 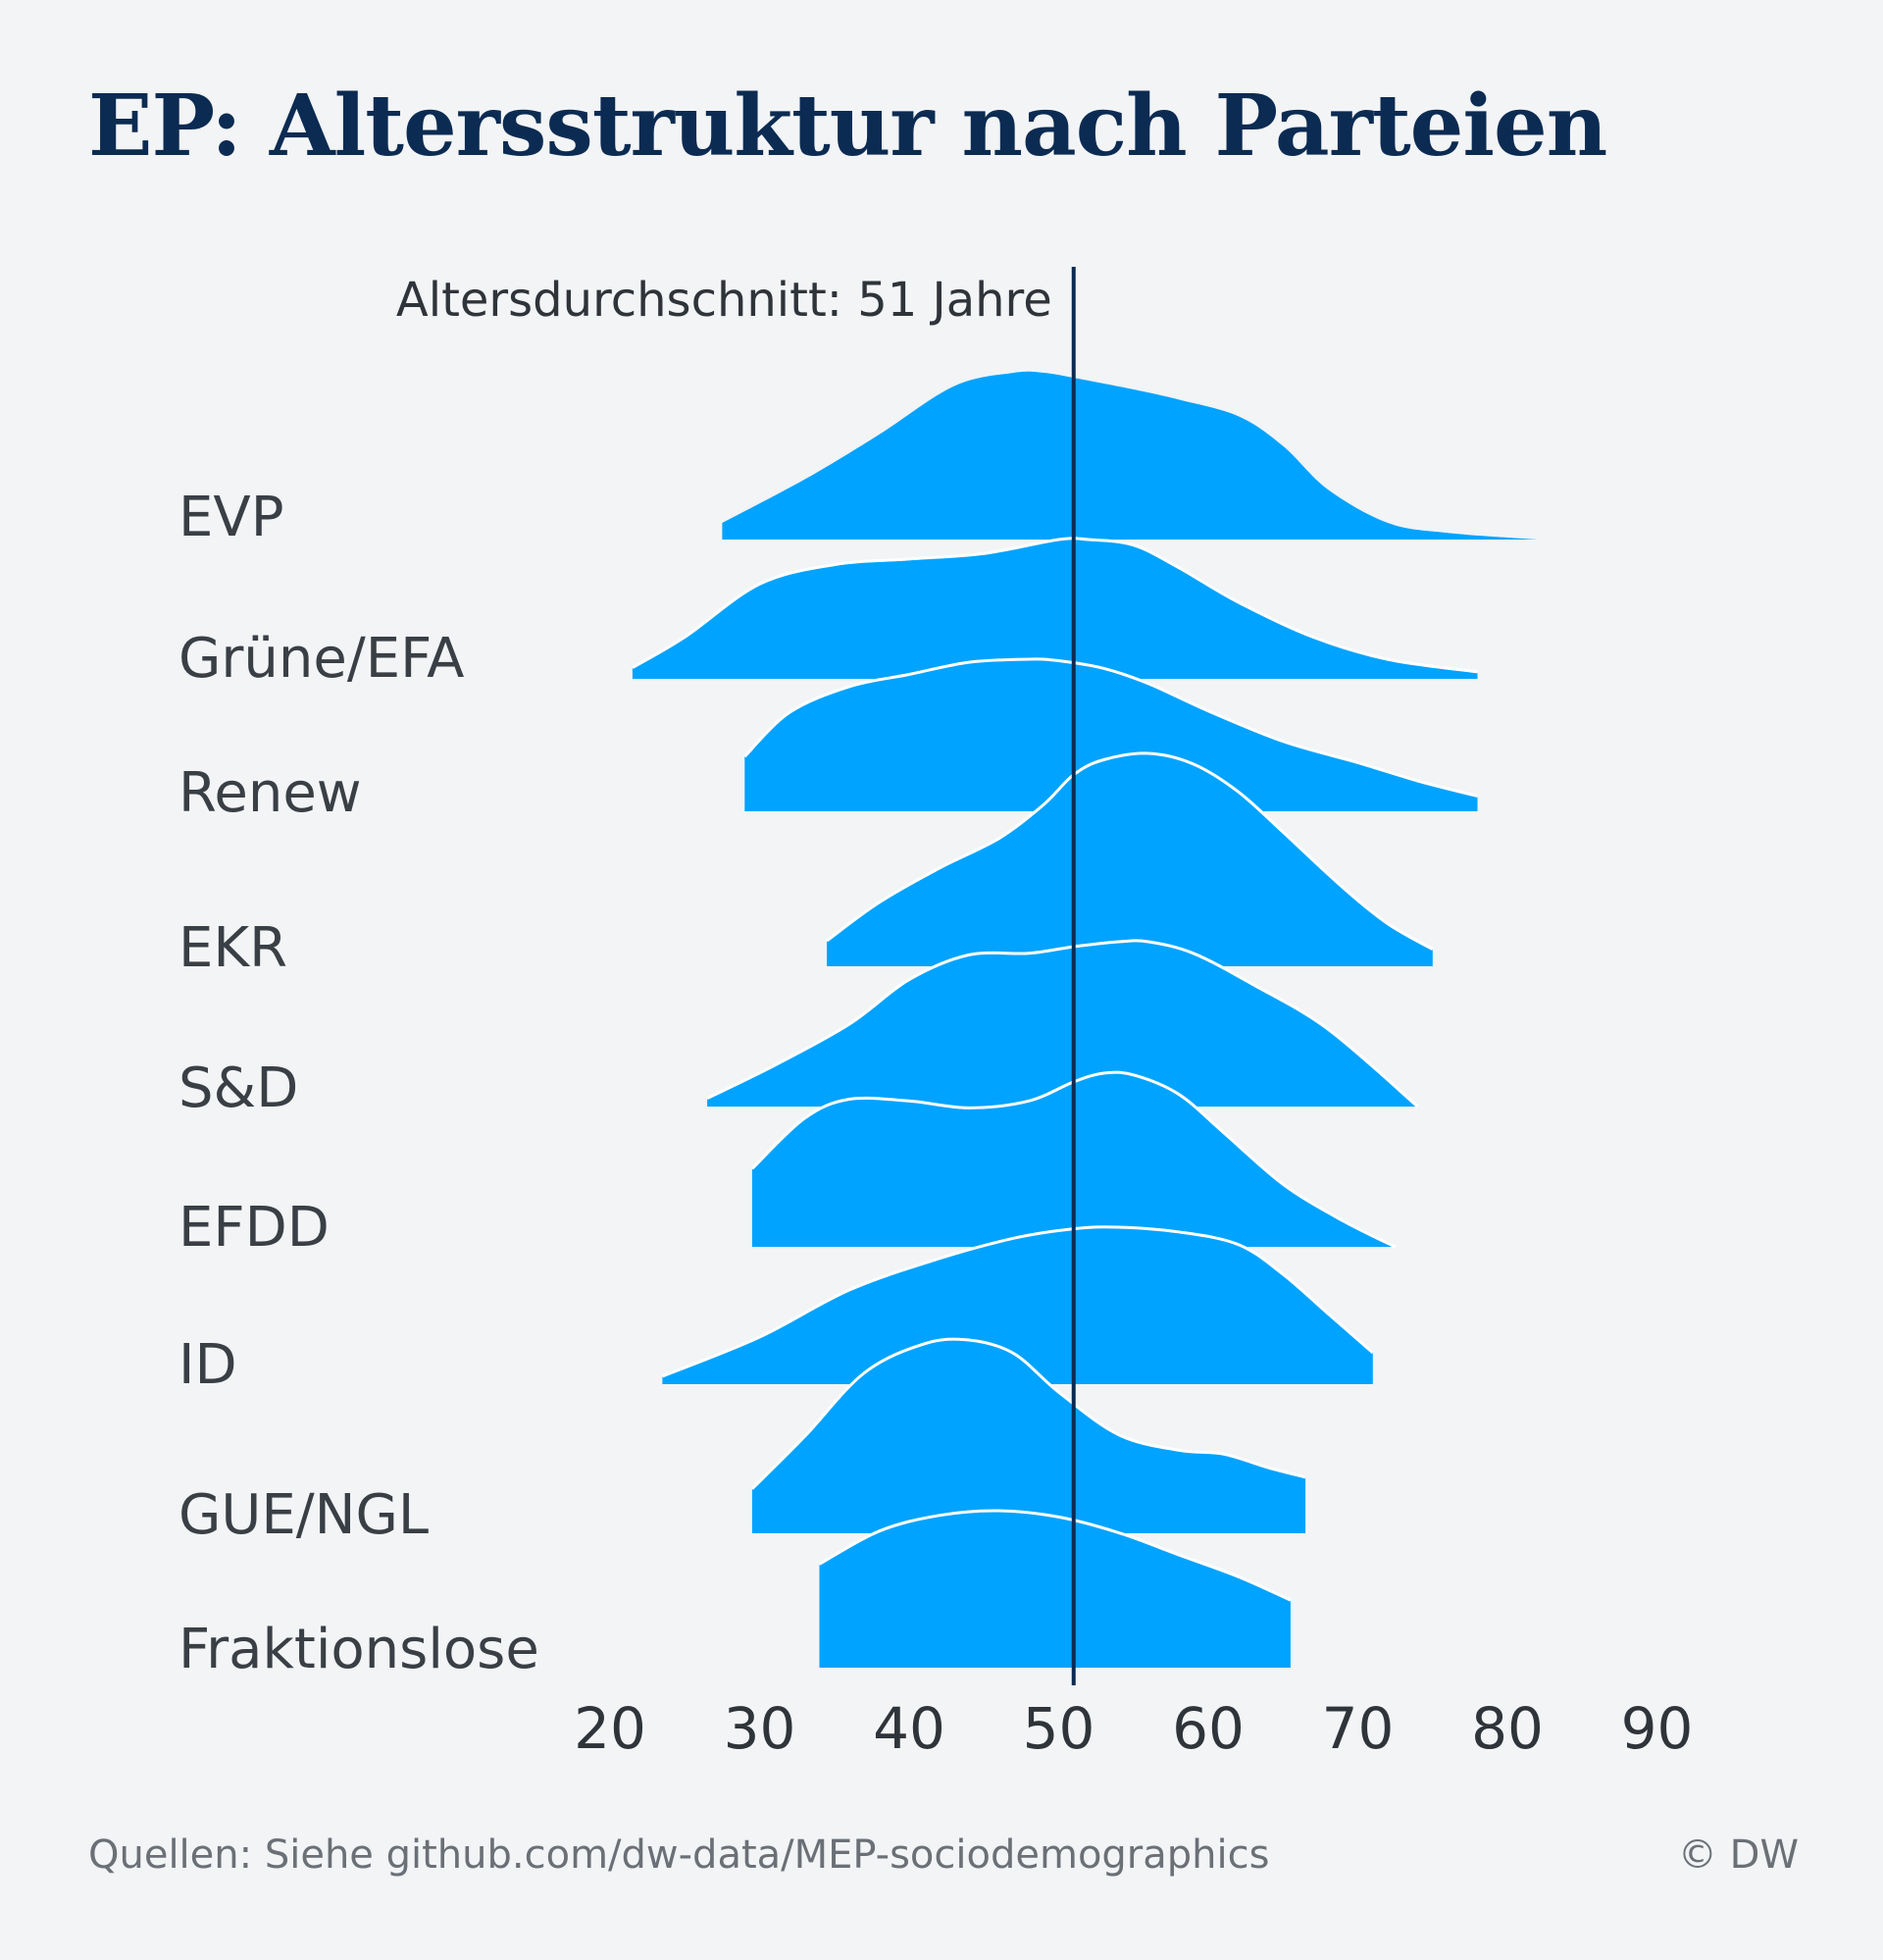 What do you see at coordinates (1657, 1728) in the screenshot?
I see `x-tick-label: 90` at bounding box center [1657, 1728].